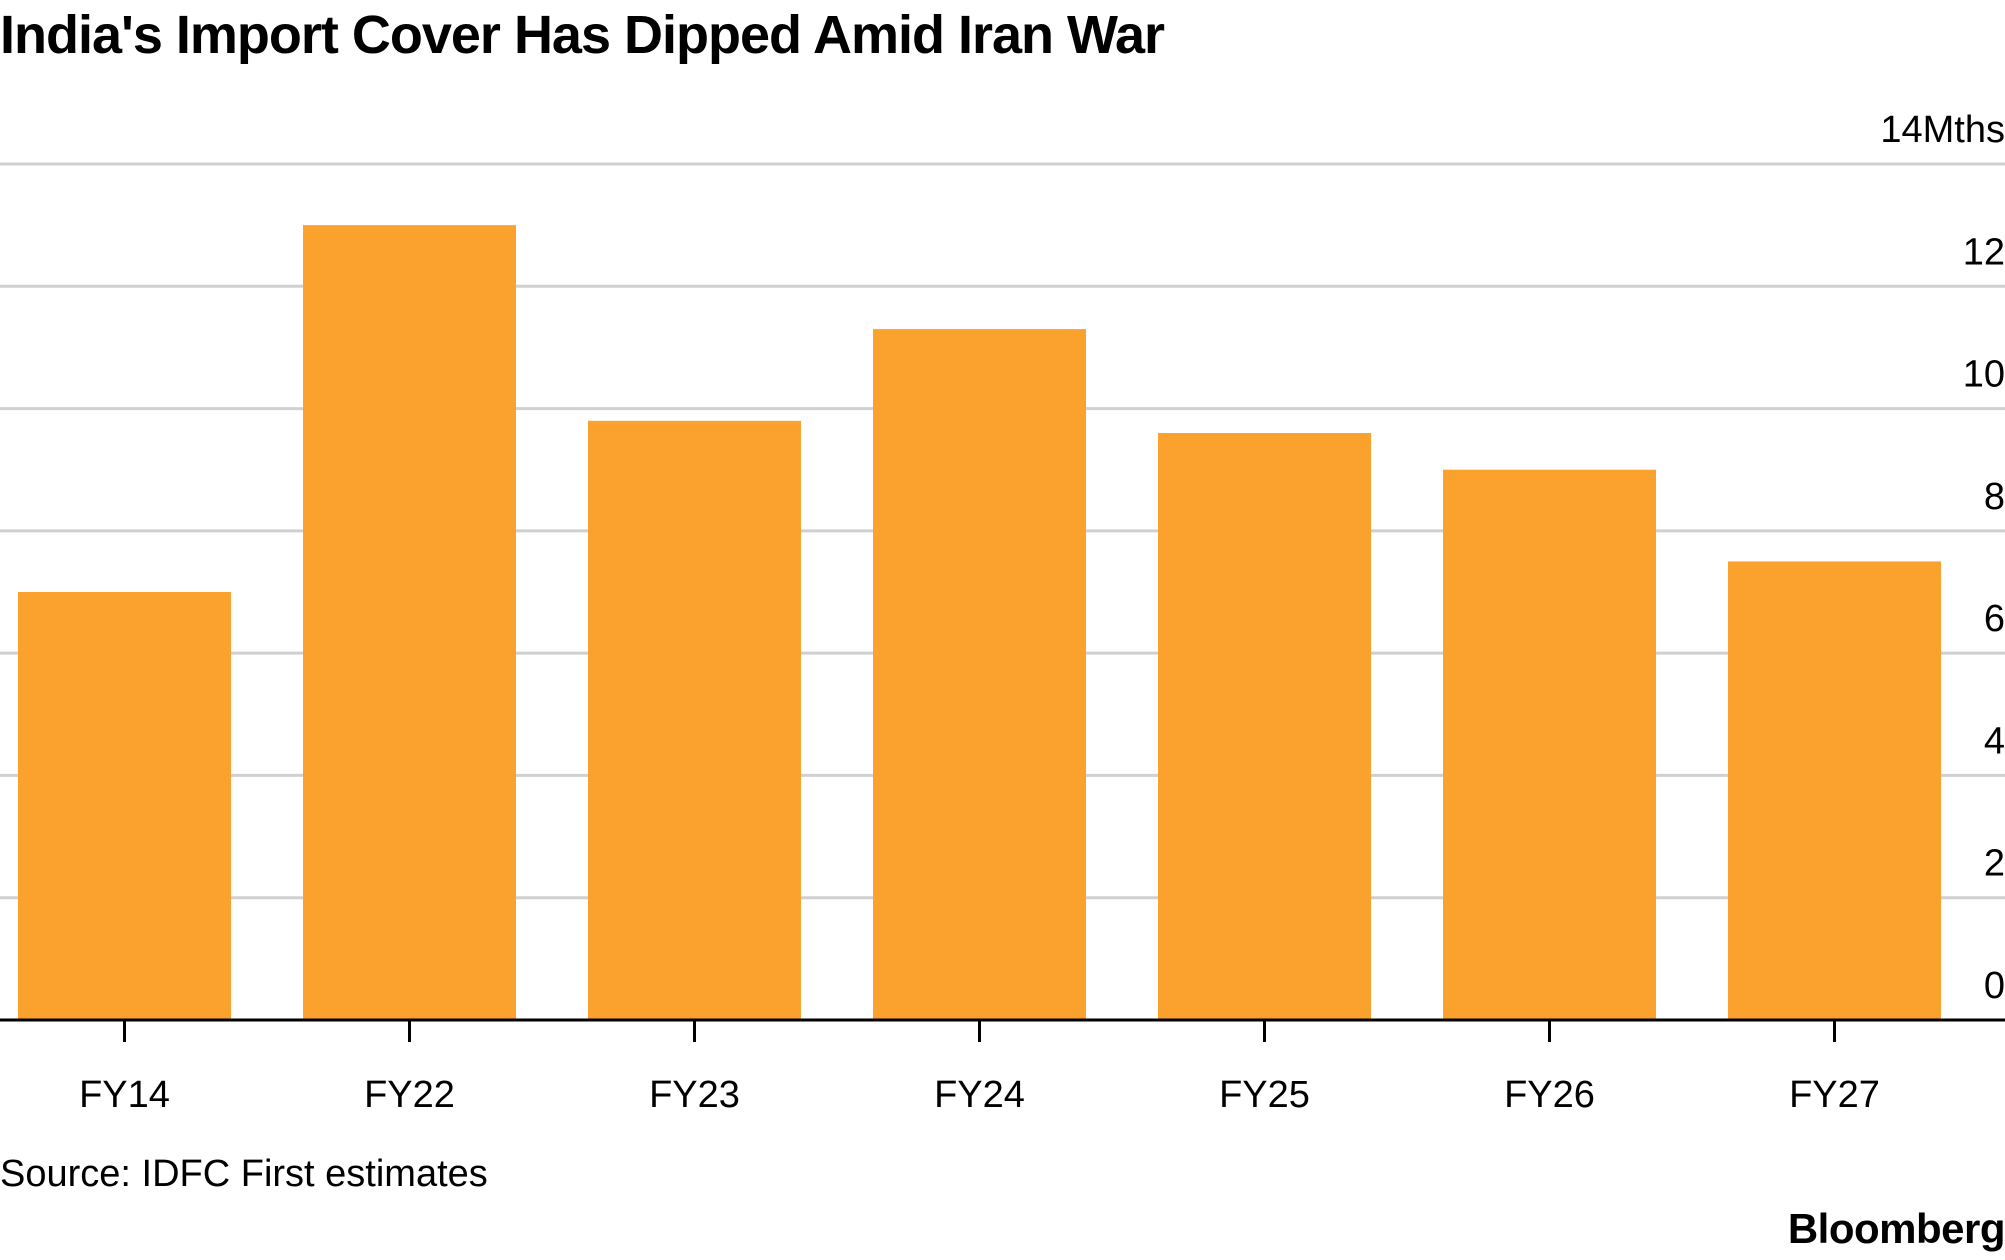  I want to click on x-tick-label: FY26, so click(1549, 1095).